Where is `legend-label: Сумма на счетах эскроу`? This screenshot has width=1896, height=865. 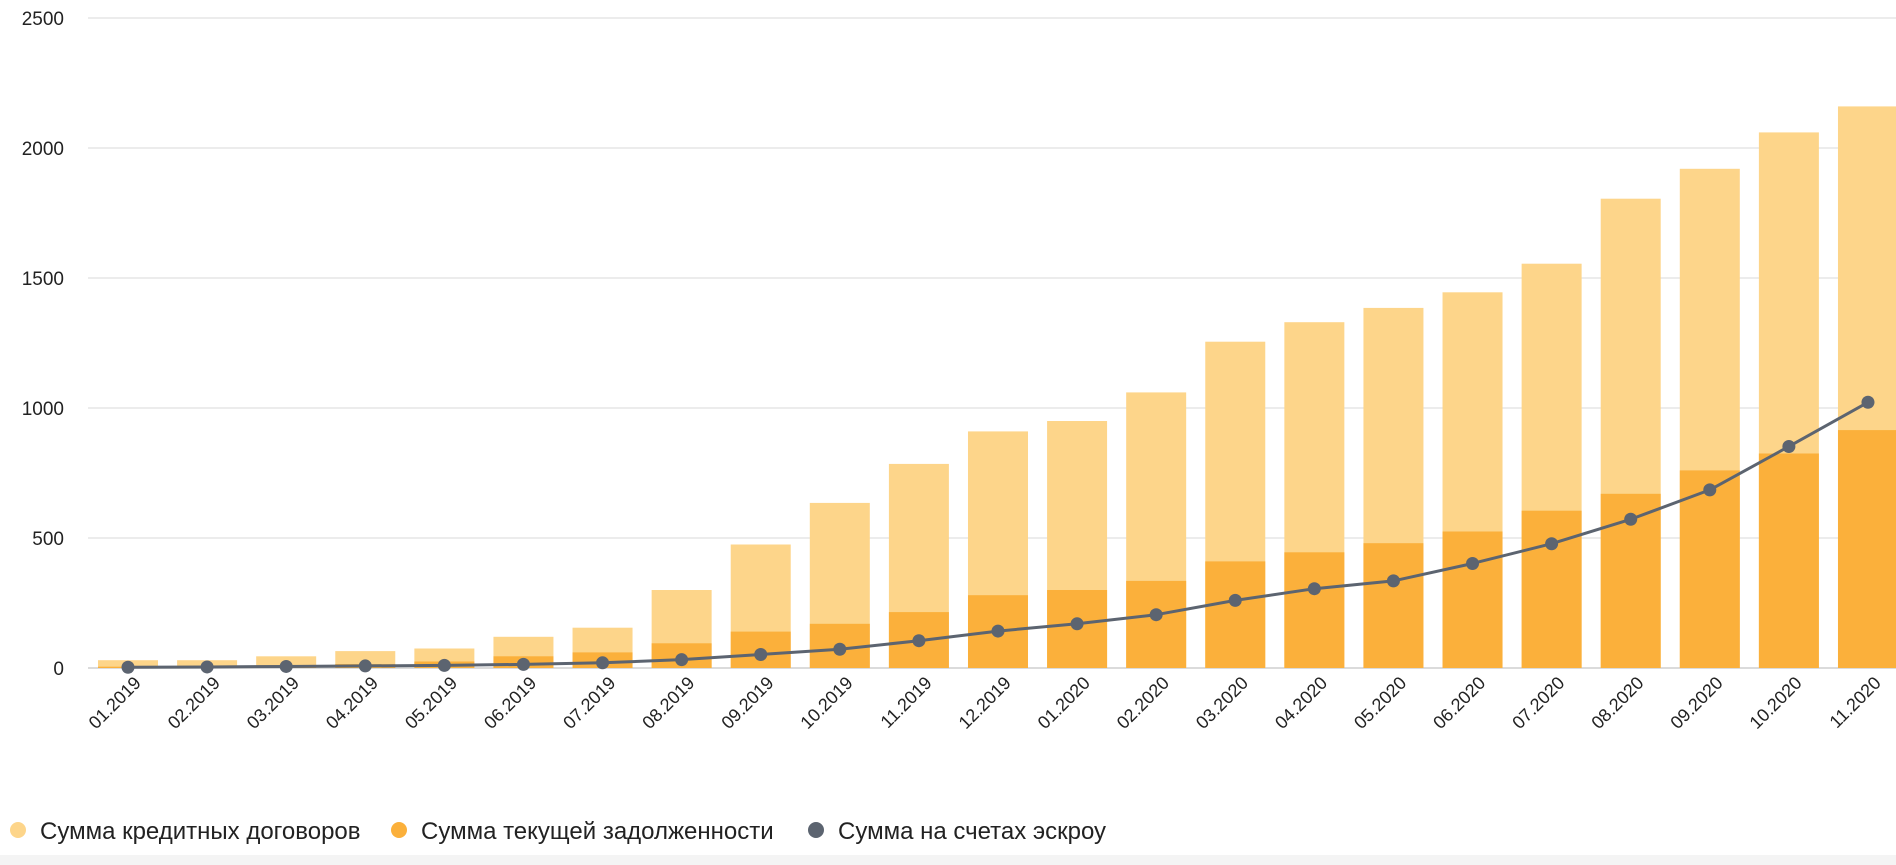
legend-label: Сумма на счетах эскроу is located at coordinates (972, 831).